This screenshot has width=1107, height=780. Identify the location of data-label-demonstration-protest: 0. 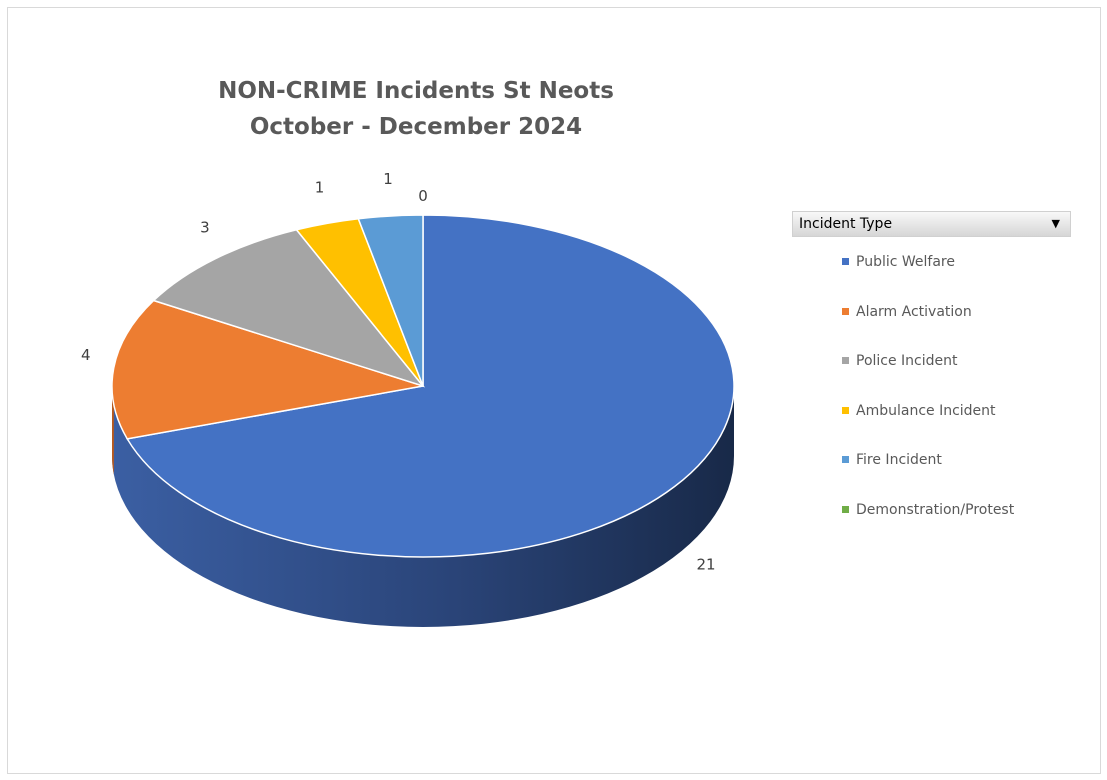
(423, 196).